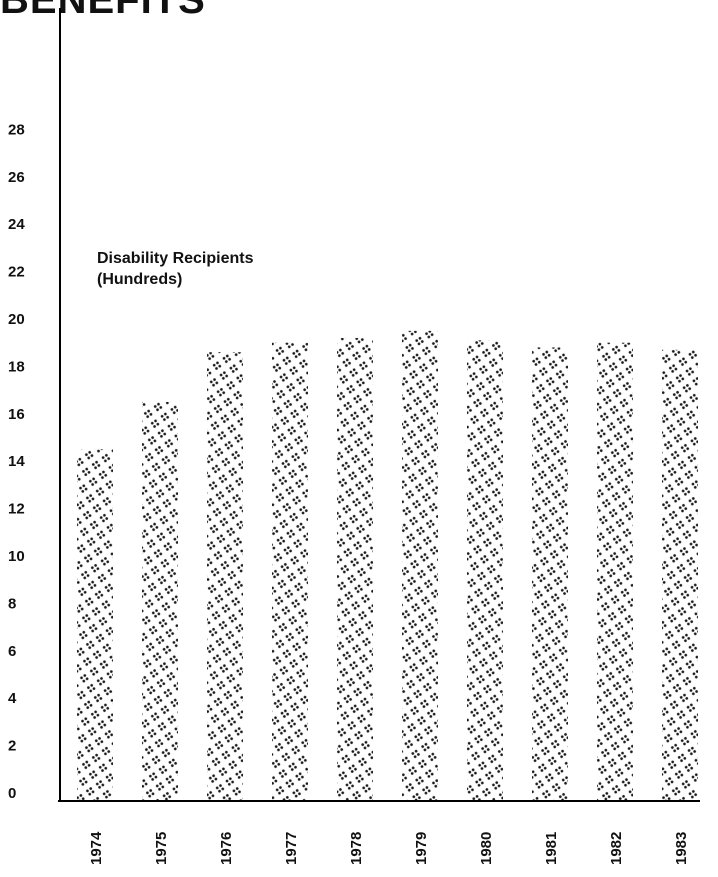 This screenshot has width=718, height=877. I want to click on bar-1976, so click(225, 576).